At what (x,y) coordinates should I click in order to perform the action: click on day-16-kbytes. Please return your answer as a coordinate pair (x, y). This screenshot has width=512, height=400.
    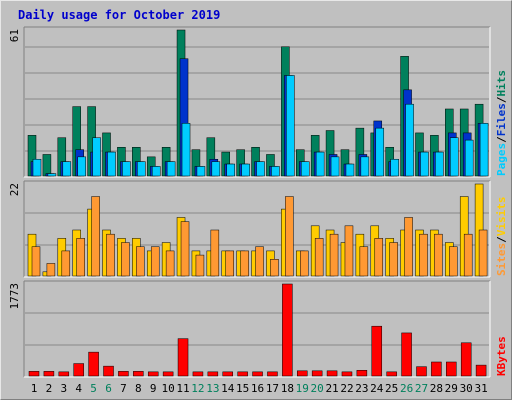
    Looking at the image, I should click on (257, 374).